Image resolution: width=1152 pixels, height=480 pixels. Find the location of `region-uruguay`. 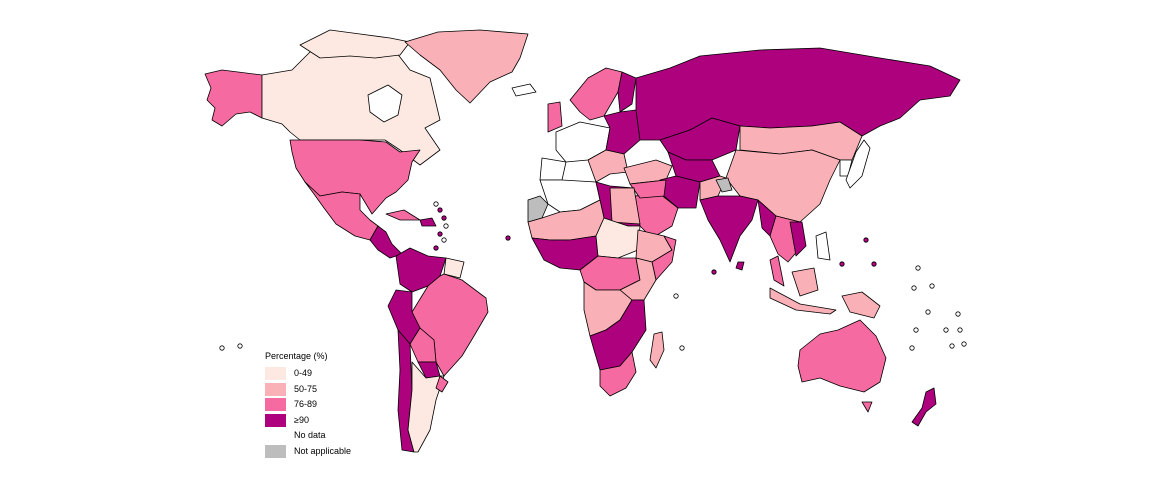

region-uruguay is located at coordinates (442, 384).